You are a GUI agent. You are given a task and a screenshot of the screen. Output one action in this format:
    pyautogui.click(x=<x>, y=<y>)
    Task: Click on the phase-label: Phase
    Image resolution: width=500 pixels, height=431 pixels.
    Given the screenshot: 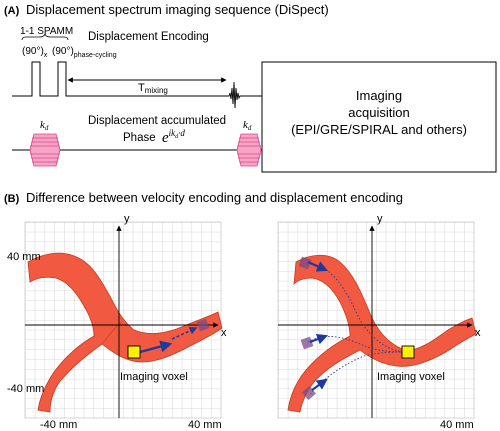 What is the action you would take?
    pyautogui.click(x=139, y=138)
    